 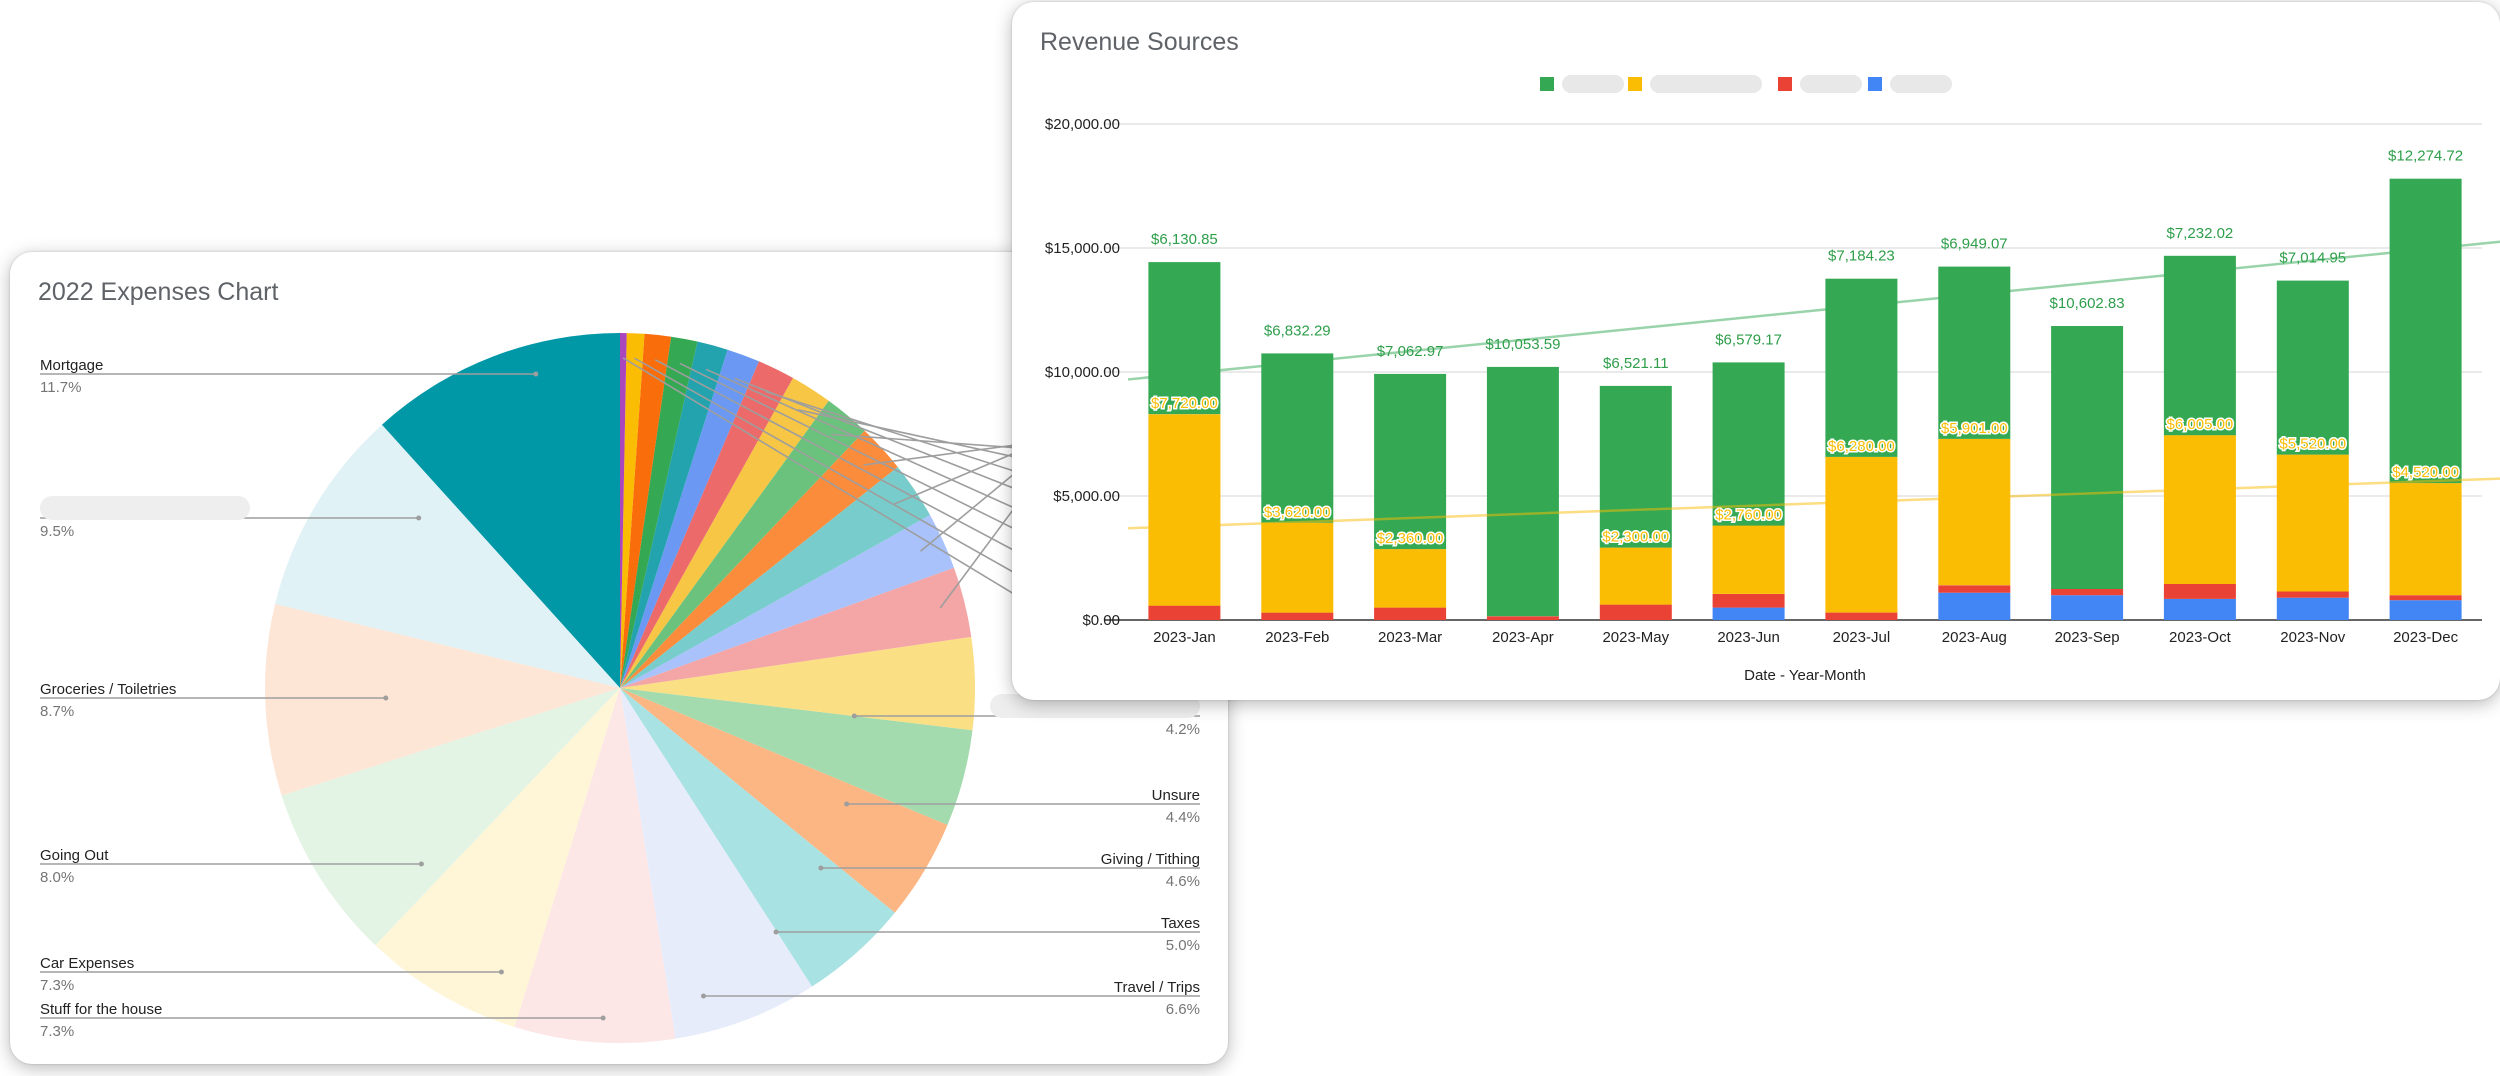 I want to click on x-tick-label: 2023-Feb, so click(x=1297, y=637).